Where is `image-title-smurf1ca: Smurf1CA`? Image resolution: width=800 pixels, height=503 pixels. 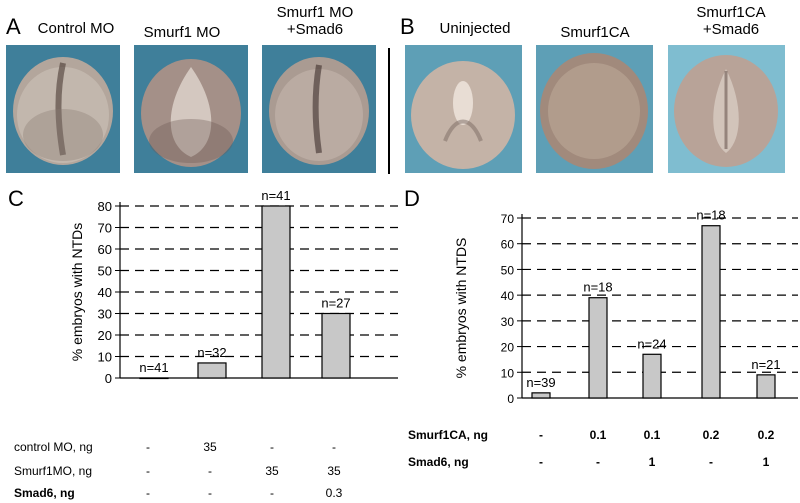 image-title-smurf1ca: Smurf1CA is located at coordinates (595, 32).